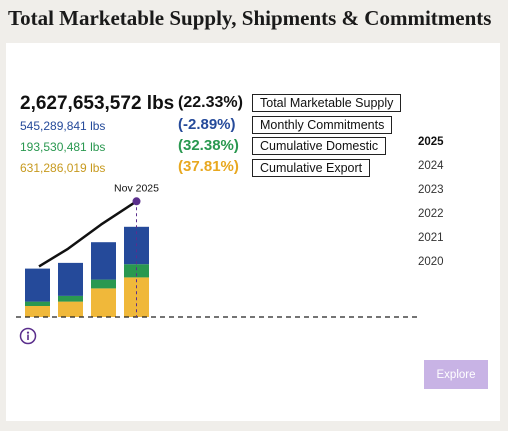  What do you see at coordinates (87, 271) in the screenshot?
I see `bars-layer` at bounding box center [87, 271].